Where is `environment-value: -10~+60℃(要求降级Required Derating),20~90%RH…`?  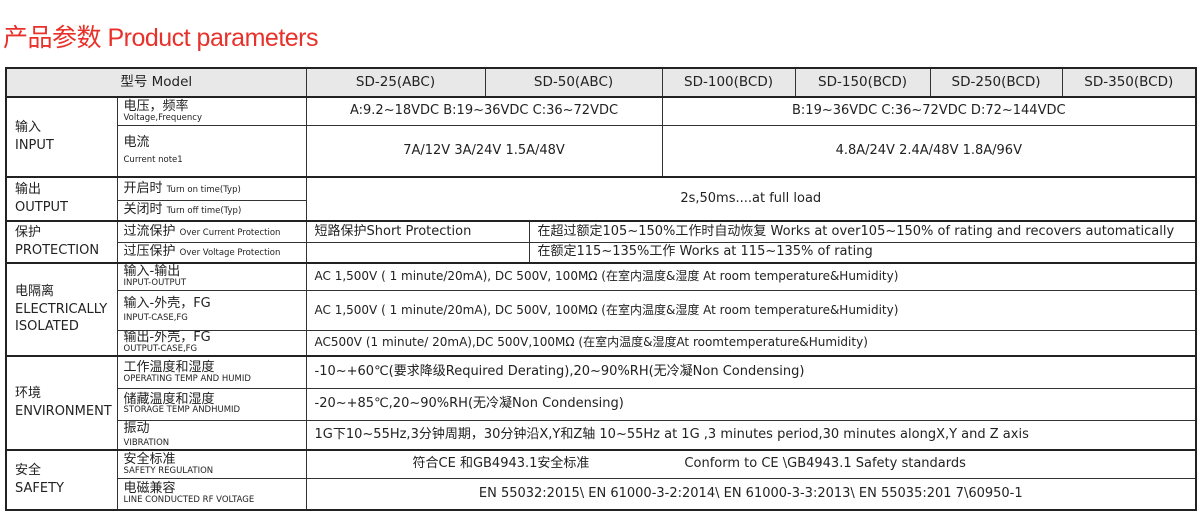 environment-value: -10~+60℃(要求降级Required Derating),20~90%RH… is located at coordinates (751, 372).